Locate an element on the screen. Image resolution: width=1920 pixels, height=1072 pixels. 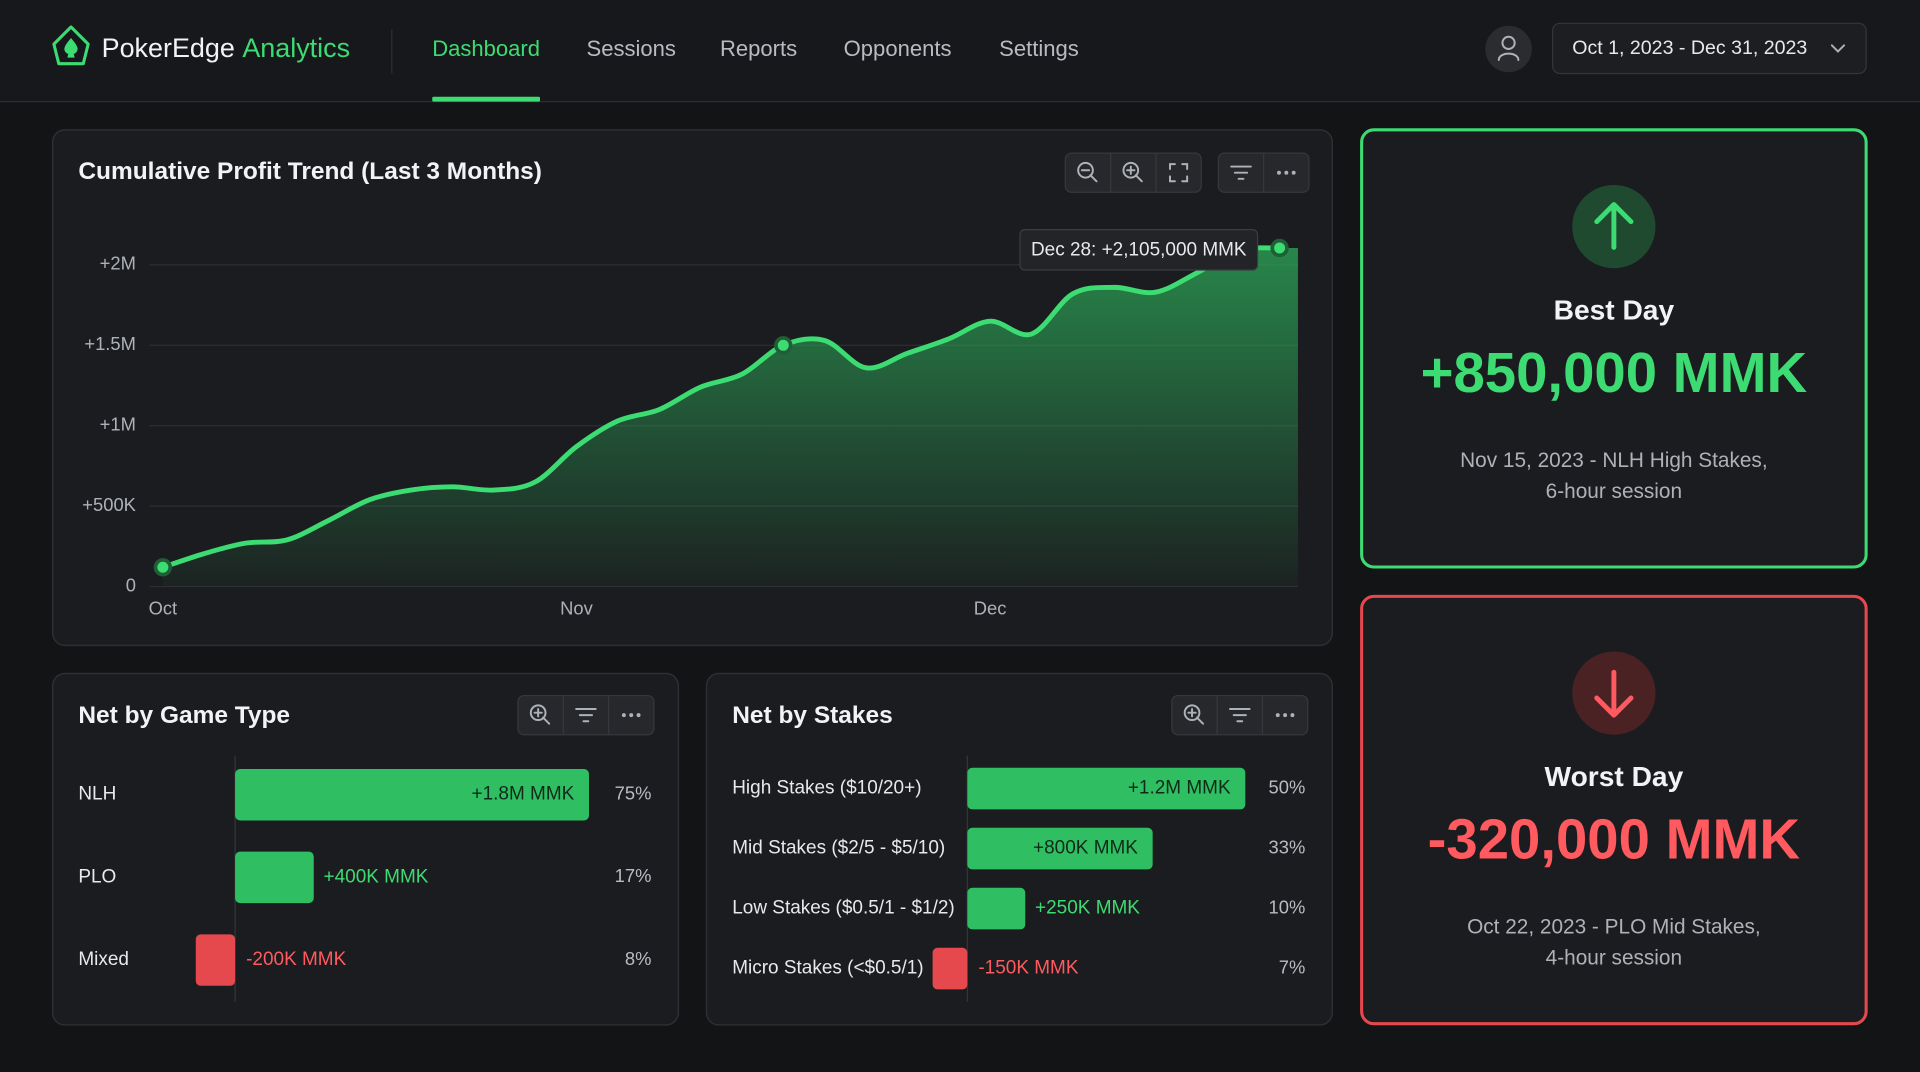
share-label: 50% is located at coordinates (1287, 786).